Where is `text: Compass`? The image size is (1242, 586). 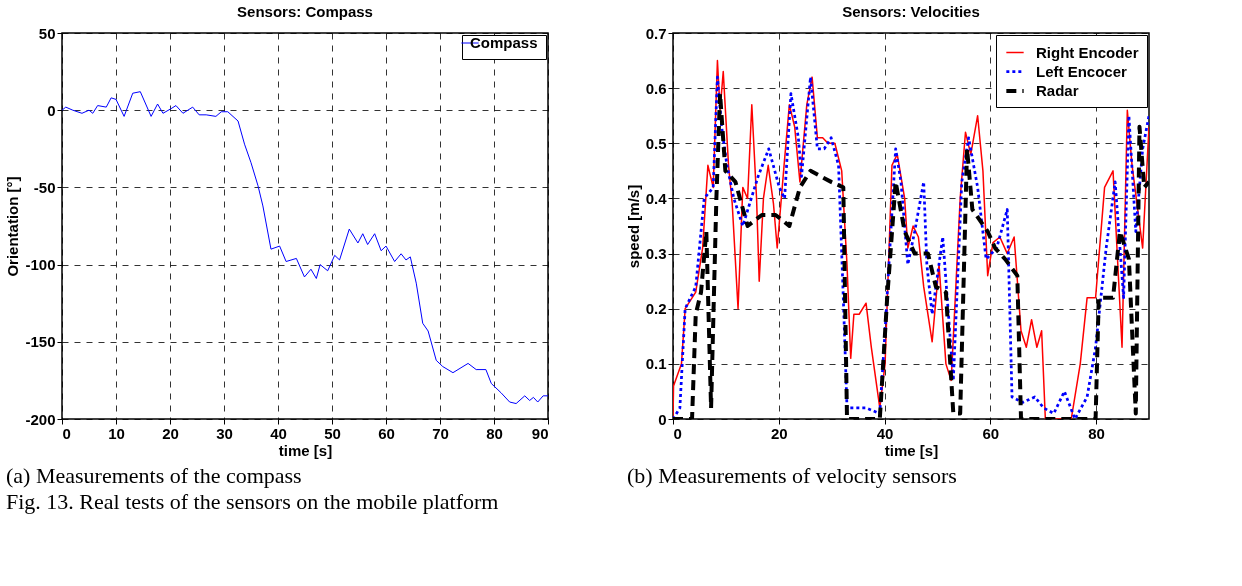 text: Compass is located at coordinates (504, 42).